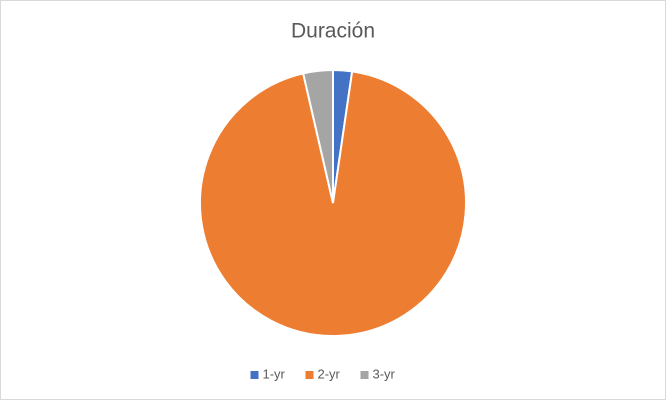 The image size is (666, 400). I want to click on legend-label: 2-yr, so click(329, 373).